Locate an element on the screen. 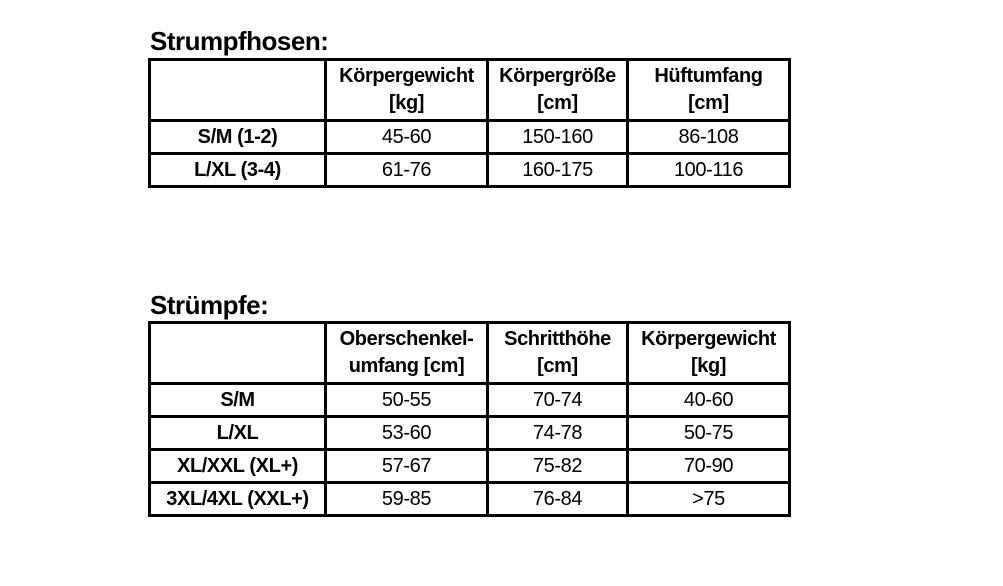 The image size is (1003, 586). value-cell: 59-85 is located at coordinates (406, 499).